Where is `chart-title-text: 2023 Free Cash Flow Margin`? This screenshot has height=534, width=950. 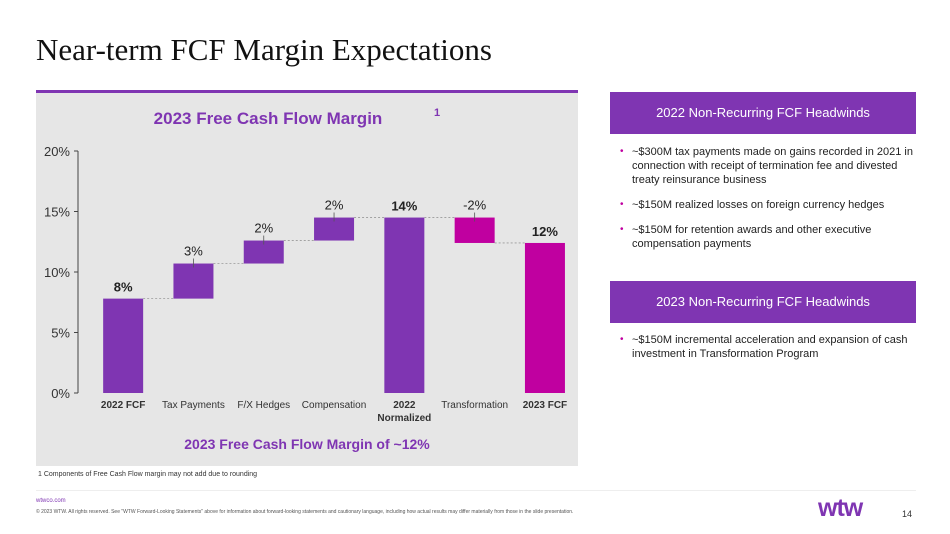 chart-title-text: 2023 Free Cash Flow Margin is located at coordinates (268, 118).